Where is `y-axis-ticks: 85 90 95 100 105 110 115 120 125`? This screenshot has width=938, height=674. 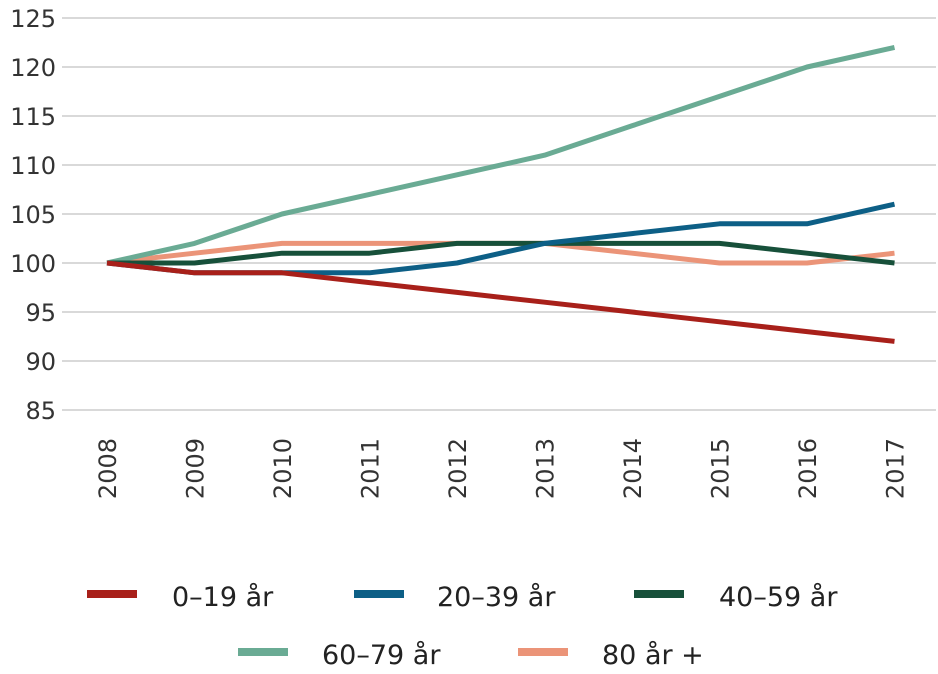
y-axis-ticks: 85 90 95 100 105 110 115 120 125 is located at coordinates (33, 215).